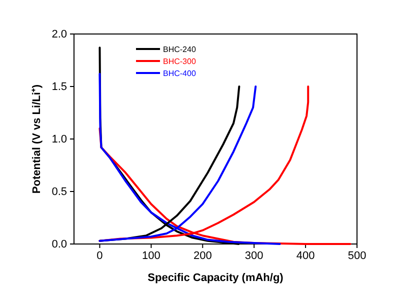 The image size is (415, 293). I want to click on y-axis-title: Potential (V vs Li/Li⁺), so click(37, 139).